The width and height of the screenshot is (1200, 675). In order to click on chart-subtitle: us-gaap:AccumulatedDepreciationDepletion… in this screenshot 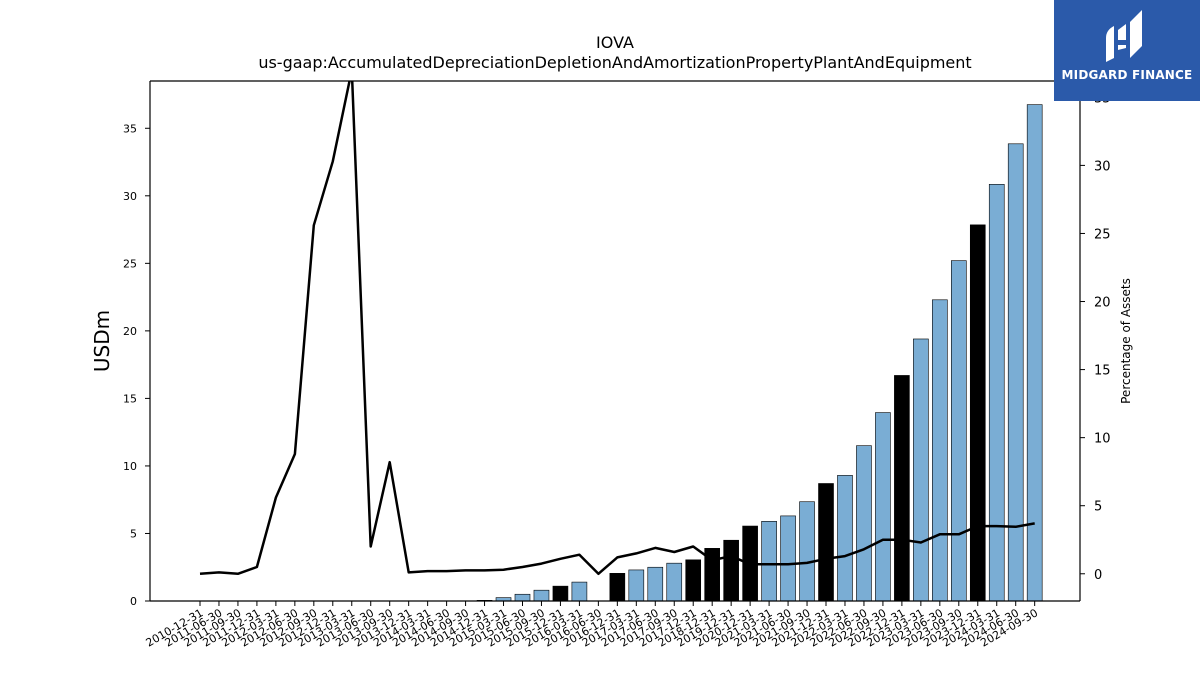, I will do `click(614, 62)`.